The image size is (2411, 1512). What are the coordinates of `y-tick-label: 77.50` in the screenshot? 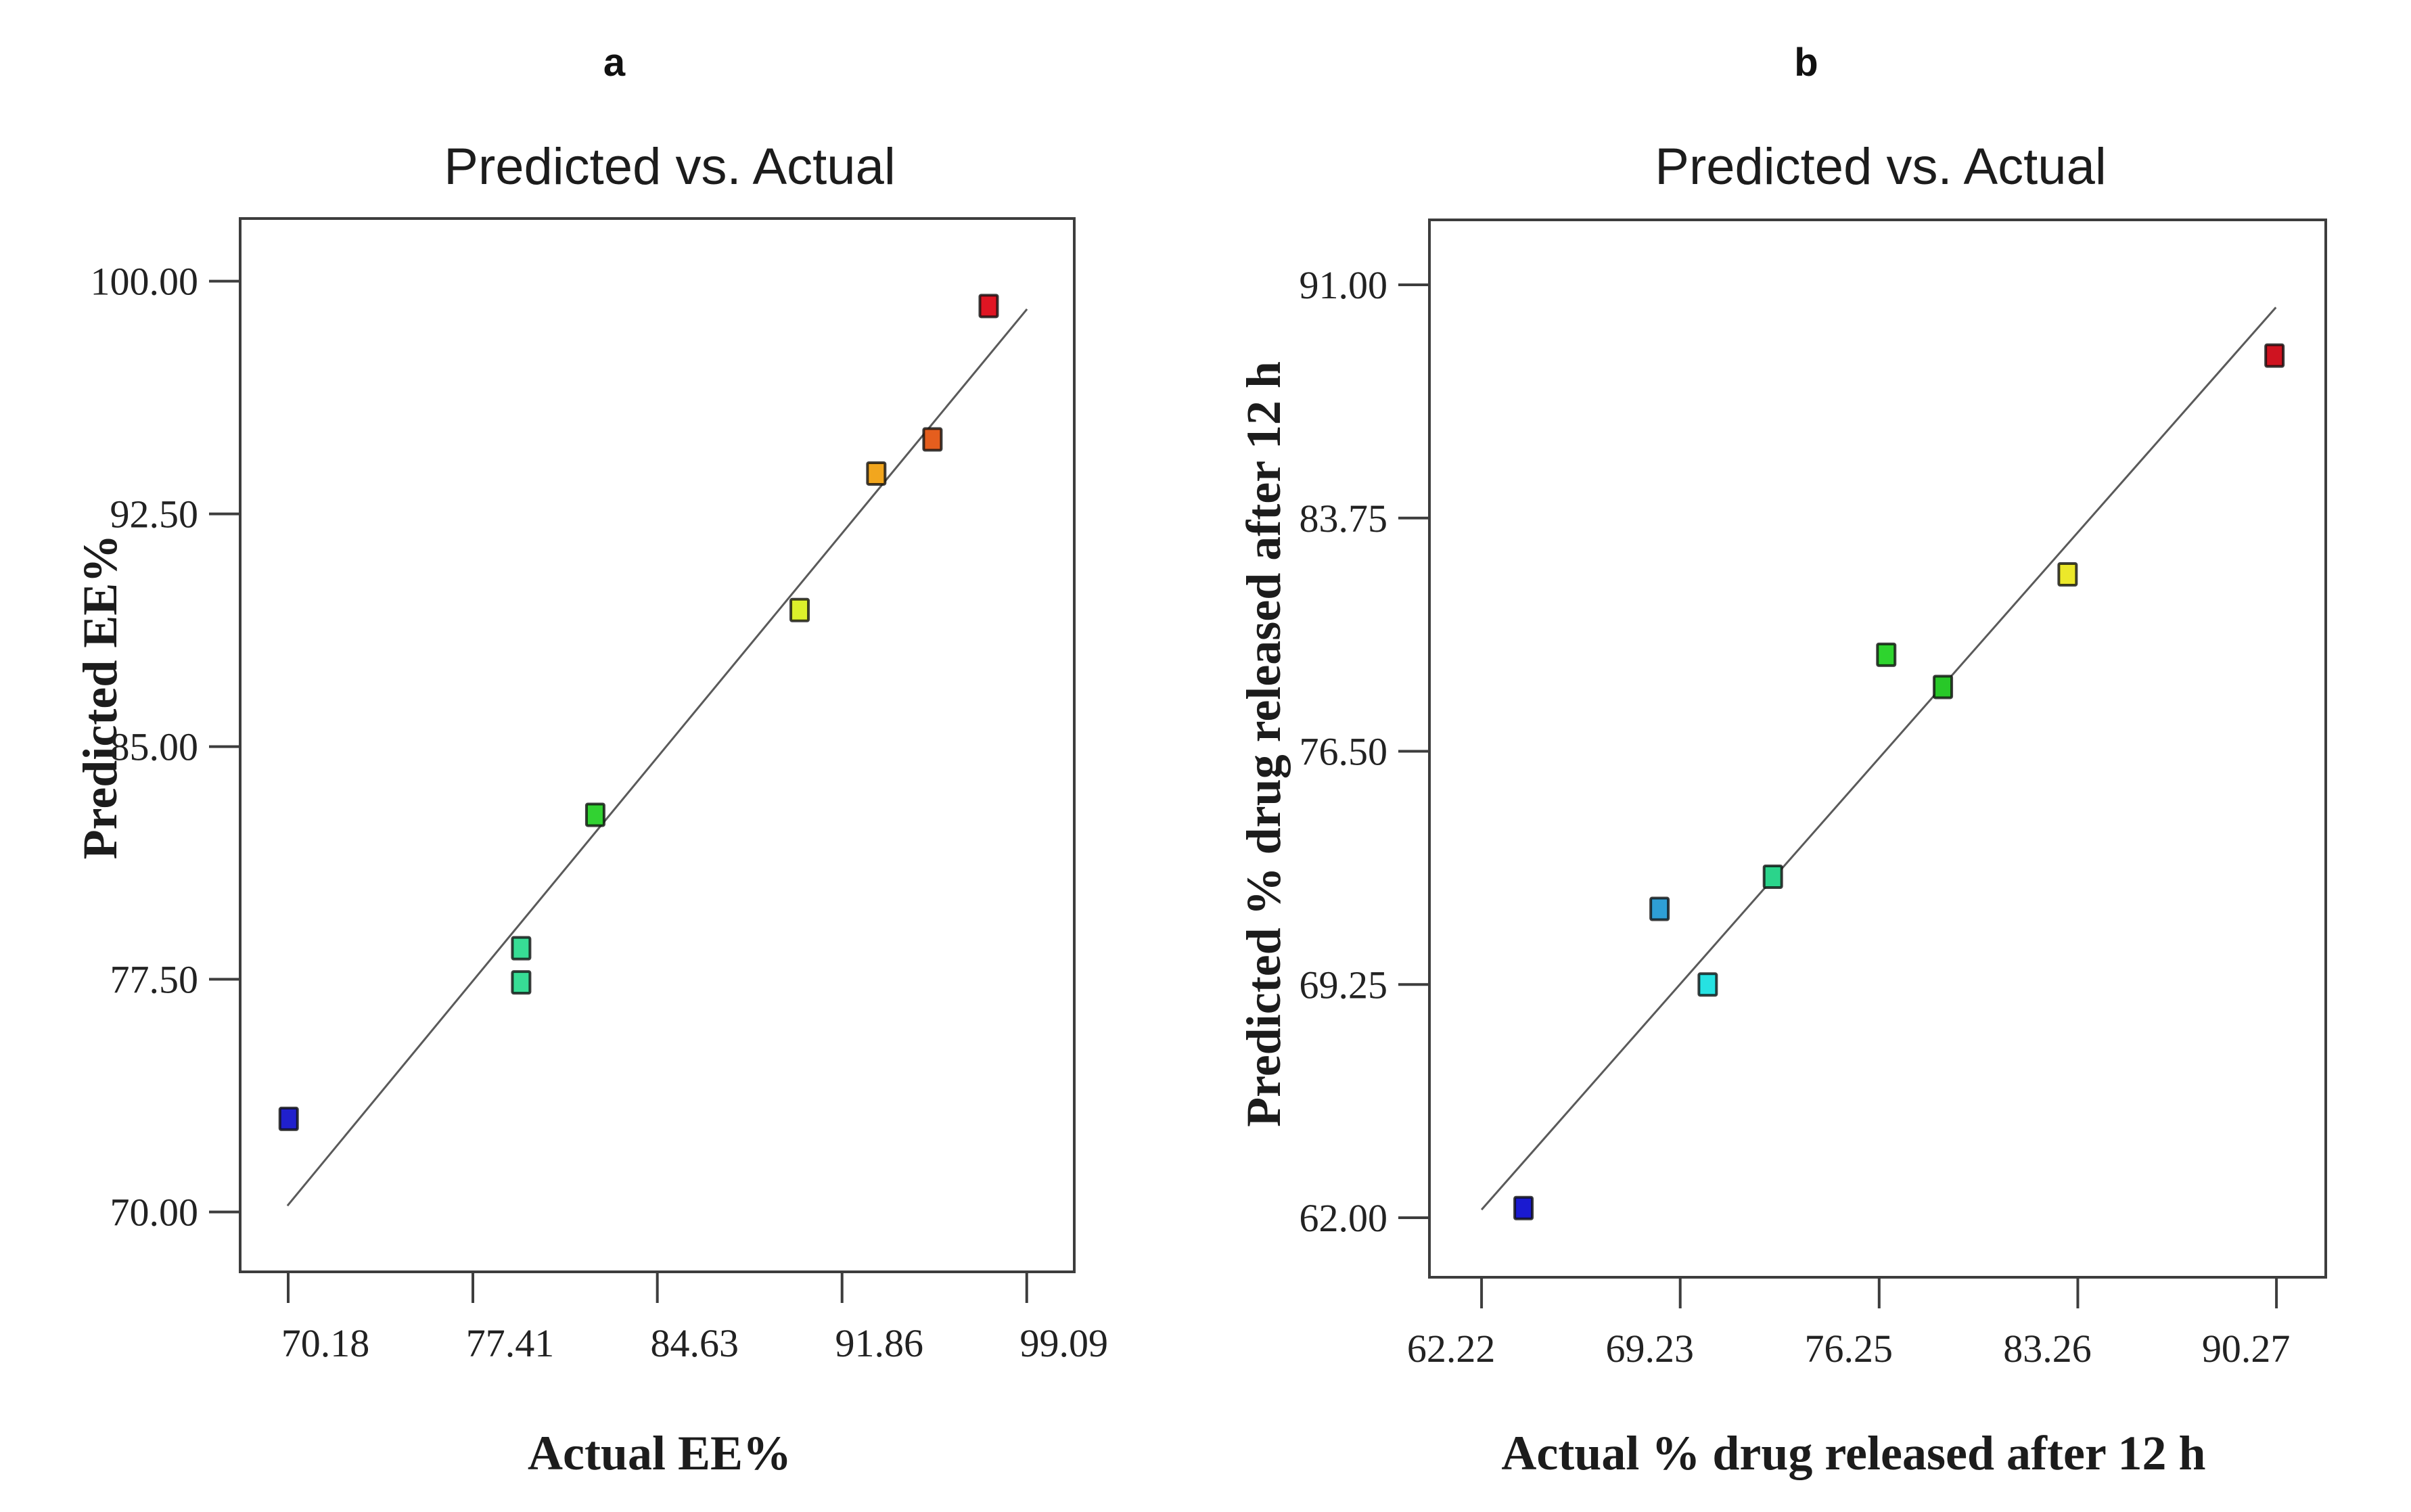 It's located at (154, 980).